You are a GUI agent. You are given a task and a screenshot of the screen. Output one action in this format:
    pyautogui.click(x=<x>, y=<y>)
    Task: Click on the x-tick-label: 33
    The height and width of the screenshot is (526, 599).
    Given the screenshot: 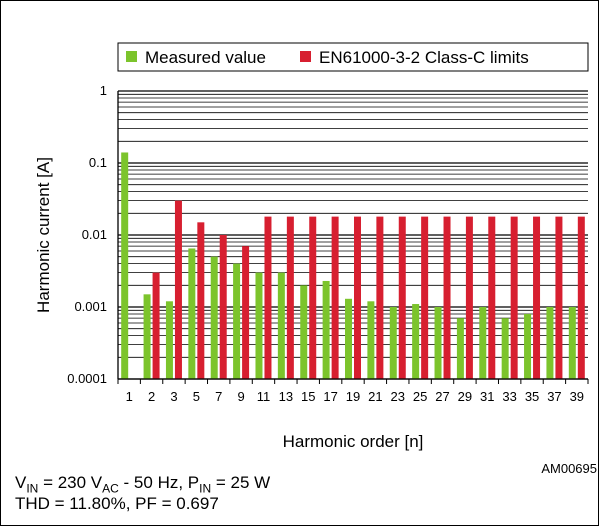 What is the action you would take?
    pyautogui.click(x=509, y=396)
    